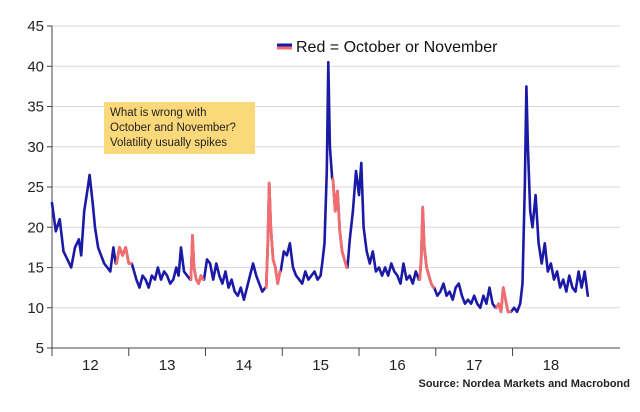  Describe the element at coordinates (158, 113) in the screenshot. I see `annotation-line-1: What is wrong with` at that location.